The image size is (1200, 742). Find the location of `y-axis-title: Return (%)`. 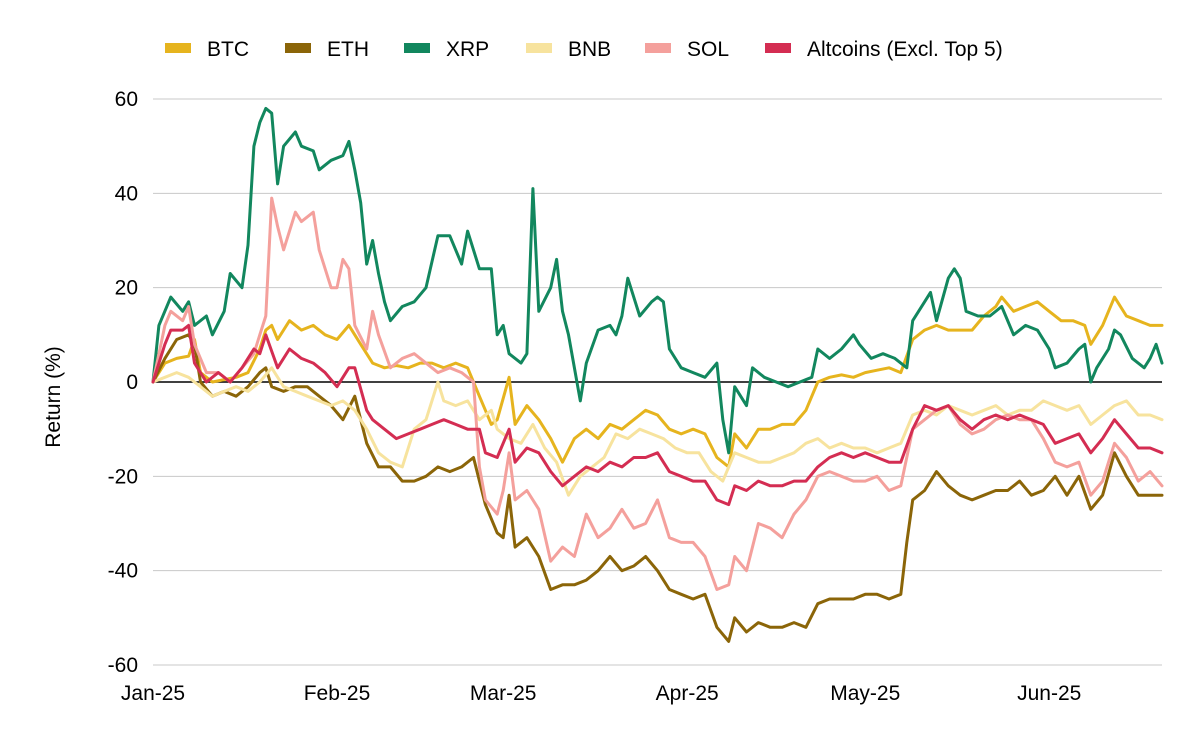

y-axis-title: Return (%) is located at coordinates (53, 397).